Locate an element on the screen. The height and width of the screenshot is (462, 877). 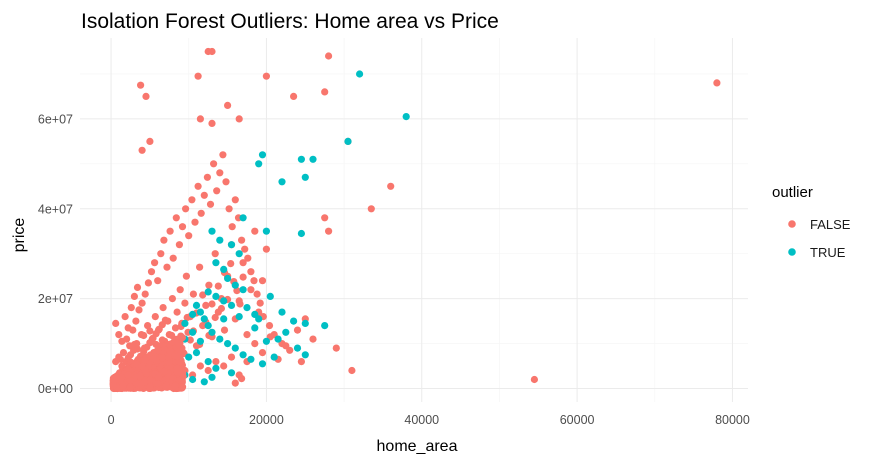
legend-key-false is located at coordinates (792, 224).